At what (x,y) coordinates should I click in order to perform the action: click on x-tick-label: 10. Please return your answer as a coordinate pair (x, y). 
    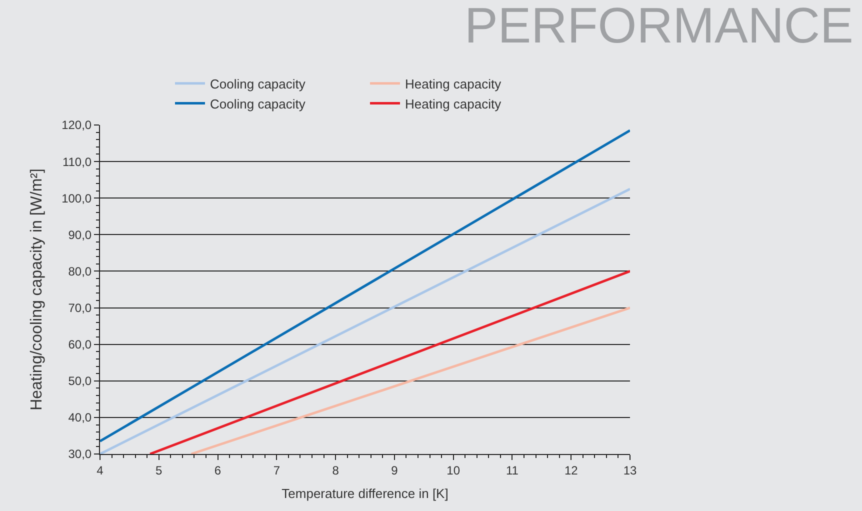
    Looking at the image, I should click on (453, 470).